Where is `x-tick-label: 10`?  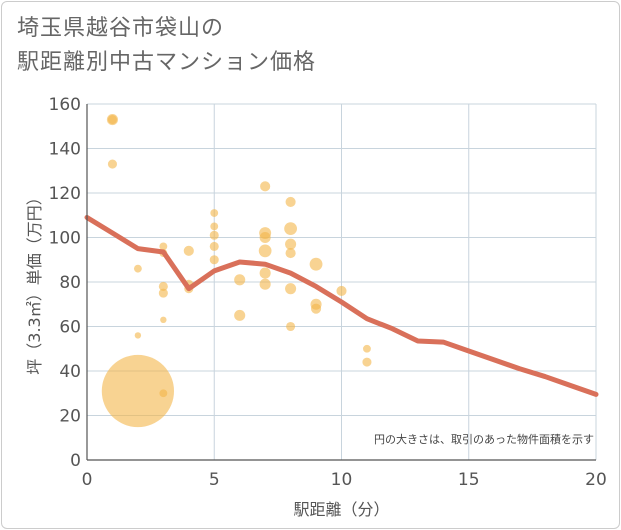 x-tick-label: 10 is located at coordinates (342, 480).